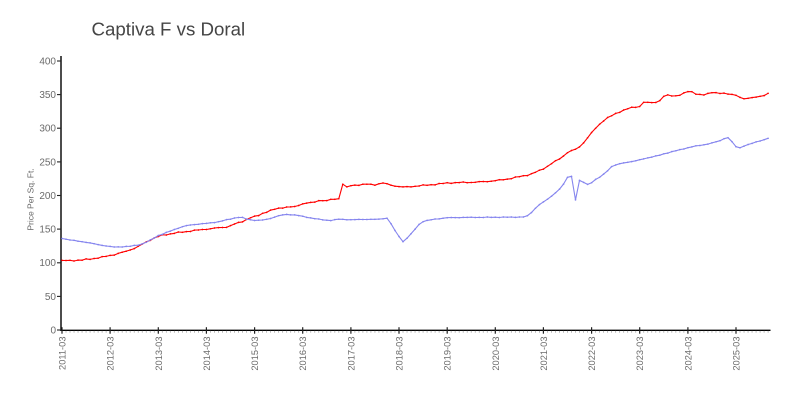 This screenshot has height=405, width=800. What do you see at coordinates (448, 354) in the screenshot?
I see `svg-text: 2019-03` at bounding box center [448, 354].